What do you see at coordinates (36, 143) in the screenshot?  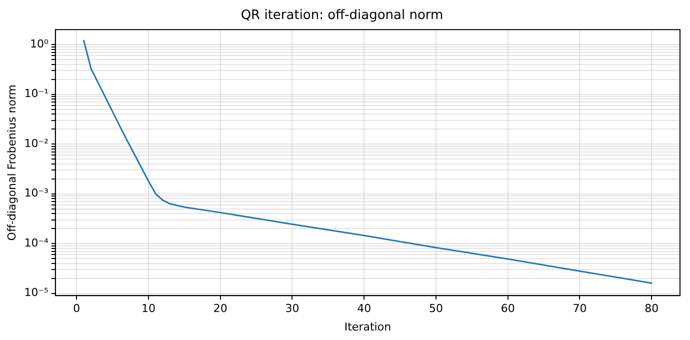 I see `y-tick-label: 10⁻²` at bounding box center [36, 143].